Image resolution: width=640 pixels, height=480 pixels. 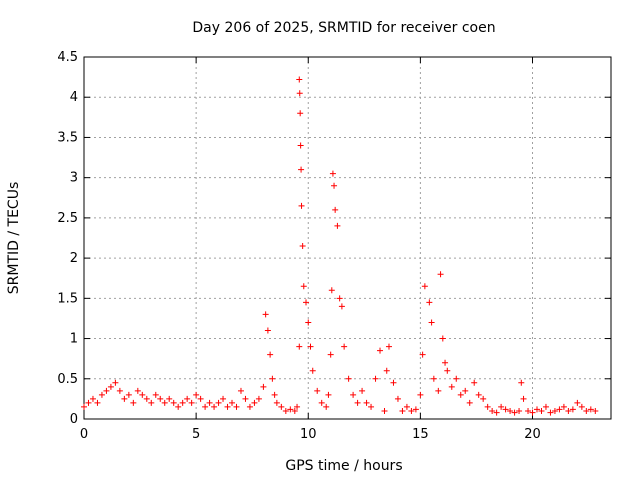 What do you see at coordinates (84, 434) in the screenshot?
I see `x-tick-label: 0` at bounding box center [84, 434].